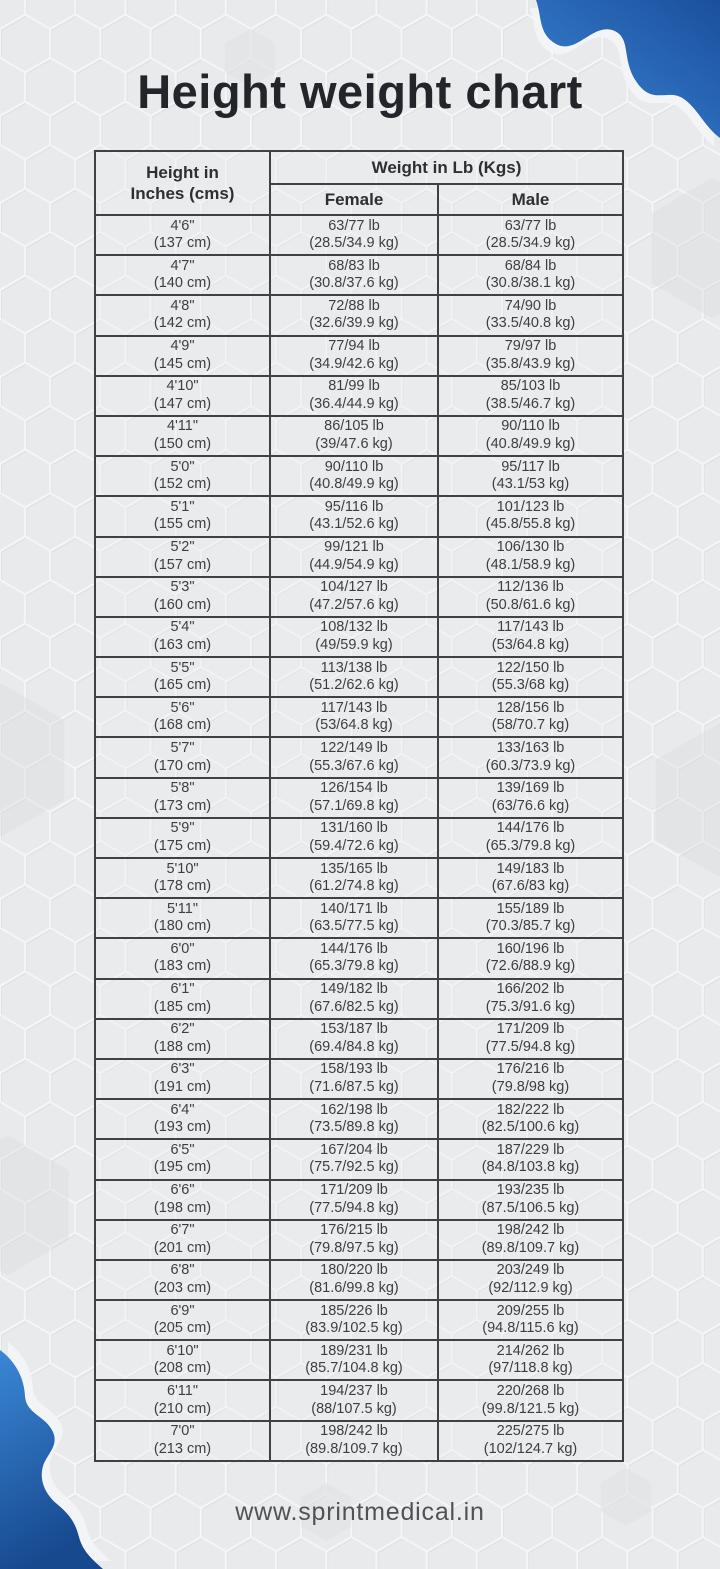 Image resolution: width=720 pixels, height=1569 pixels. I want to click on female-cell: 167/204 lb (75.7/92.5 kg), so click(354, 1159).